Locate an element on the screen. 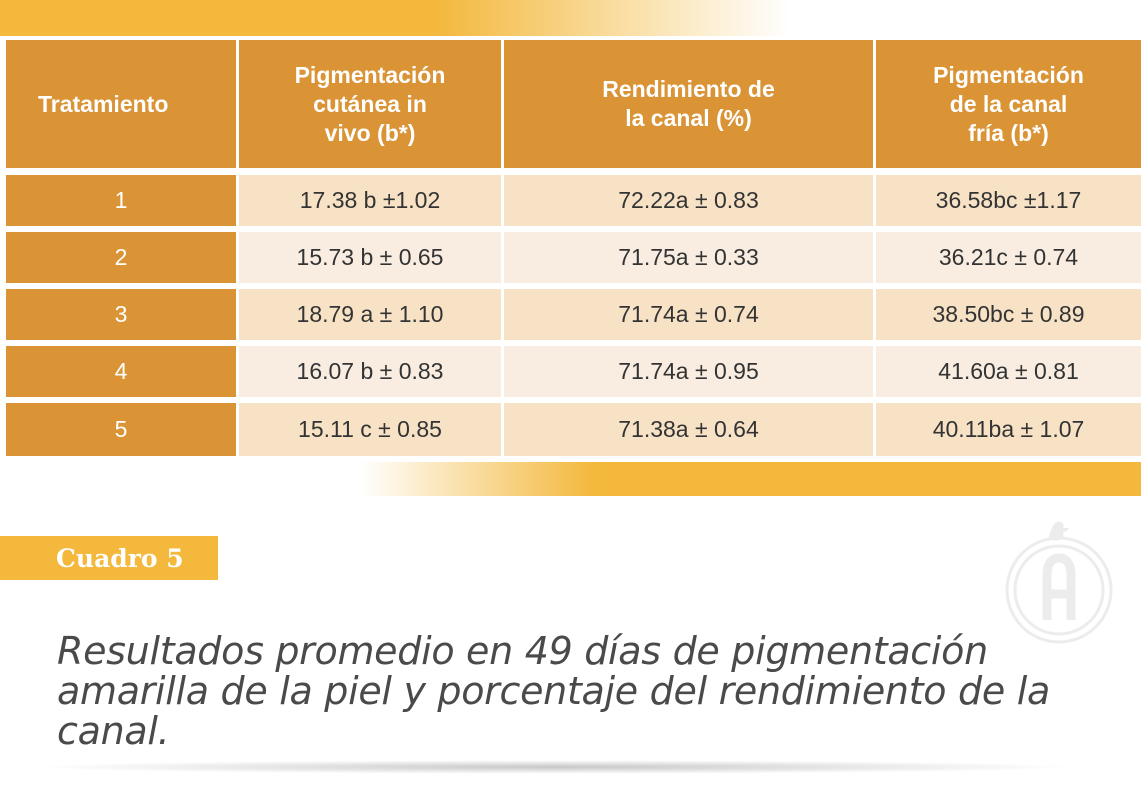  header-pigmentacion-cutanea: Pigmentación cutánea in vivo (b*) is located at coordinates (370, 104).